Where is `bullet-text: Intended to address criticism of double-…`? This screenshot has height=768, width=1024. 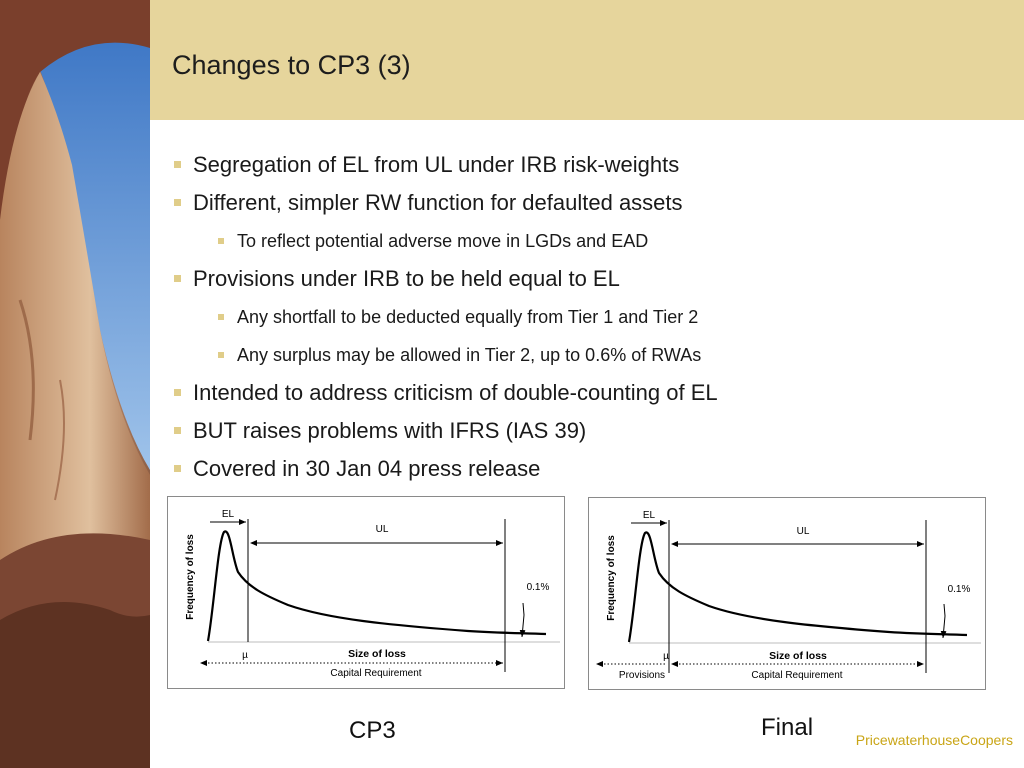 bullet-text: Intended to address criticism of double-… is located at coordinates (455, 392).